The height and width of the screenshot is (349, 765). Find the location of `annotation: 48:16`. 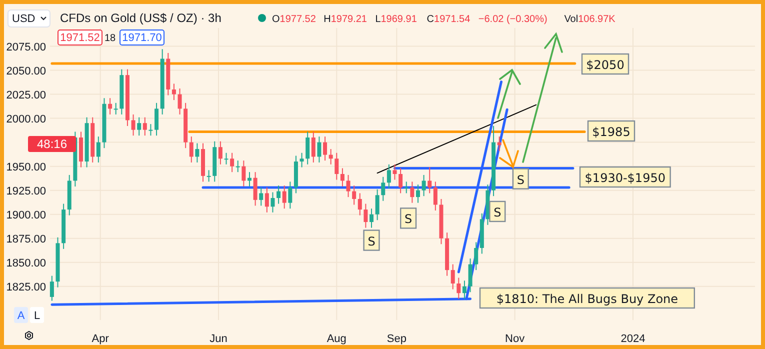

annotation: 48:16 is located at coordinates (52, 144).